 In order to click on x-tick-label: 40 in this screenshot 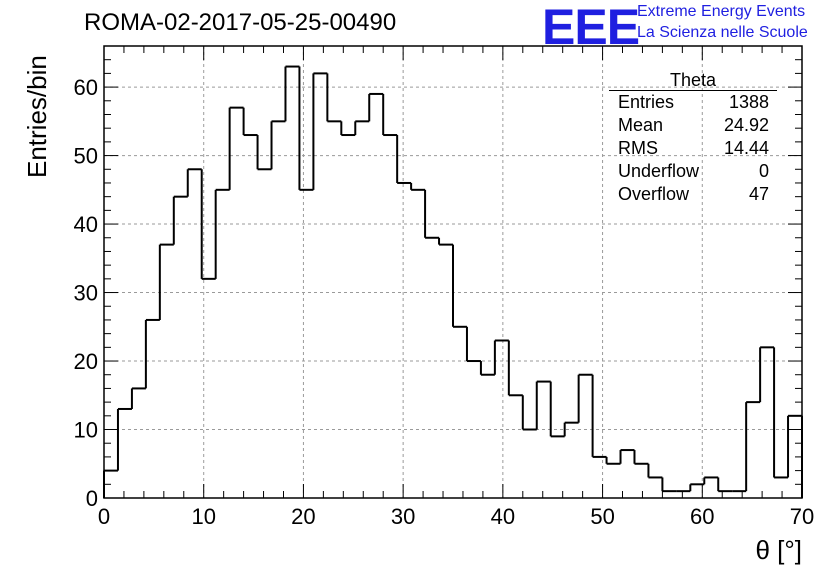, I will do `click(503, 516)`.